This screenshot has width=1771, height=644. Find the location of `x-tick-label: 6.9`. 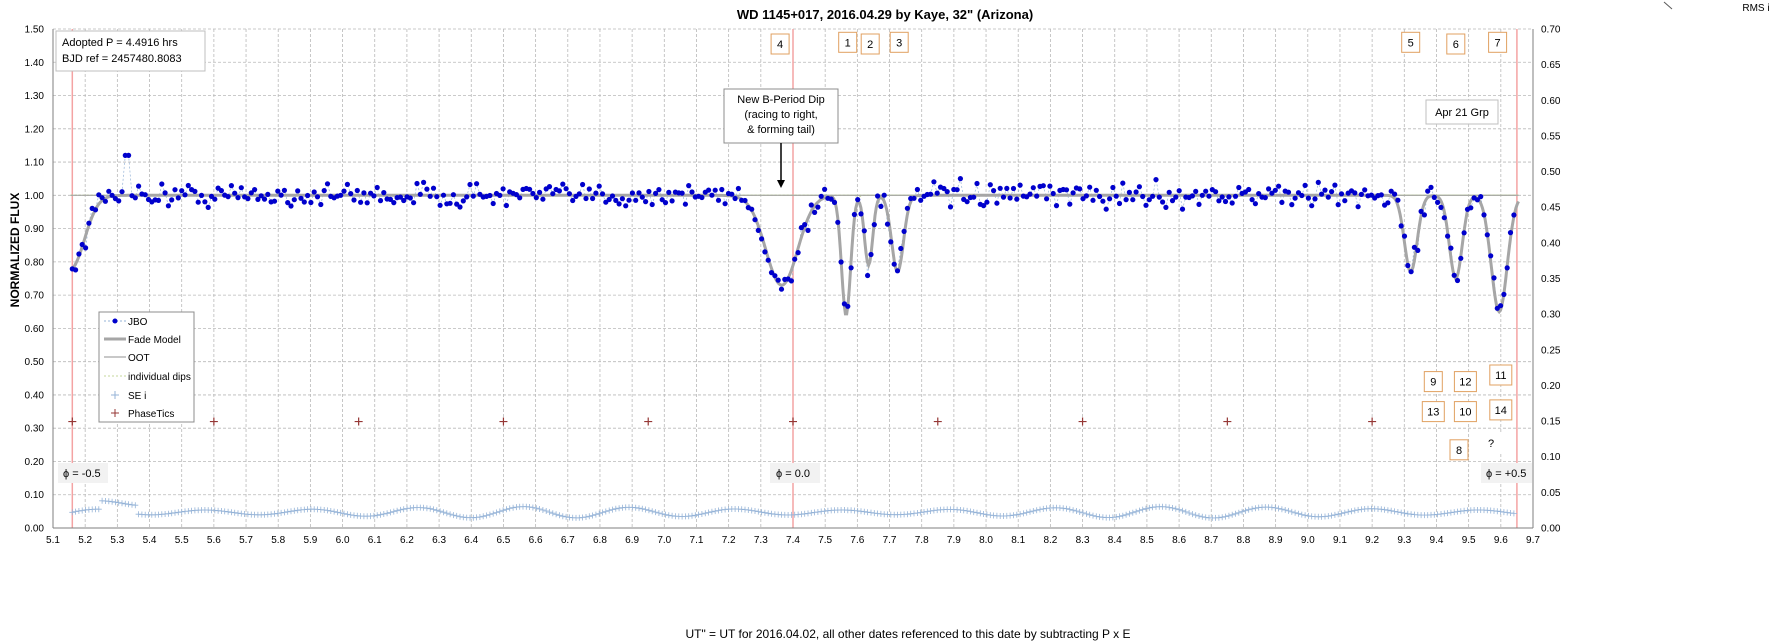

x-tick-label: 6.9 is located at coordinates (632, 540).